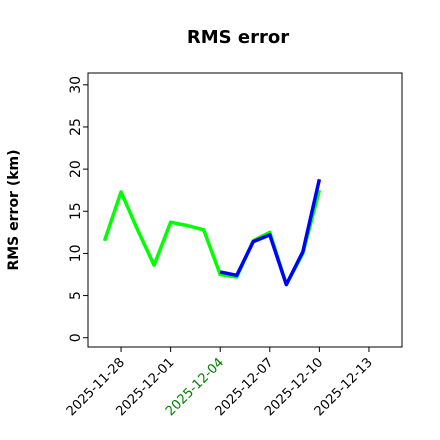 The image size is (440, 440). What do you see at coordinates (76, 85) in the screenshot?
I see `y-tick-label: 30` at bounding box center [76, 85].